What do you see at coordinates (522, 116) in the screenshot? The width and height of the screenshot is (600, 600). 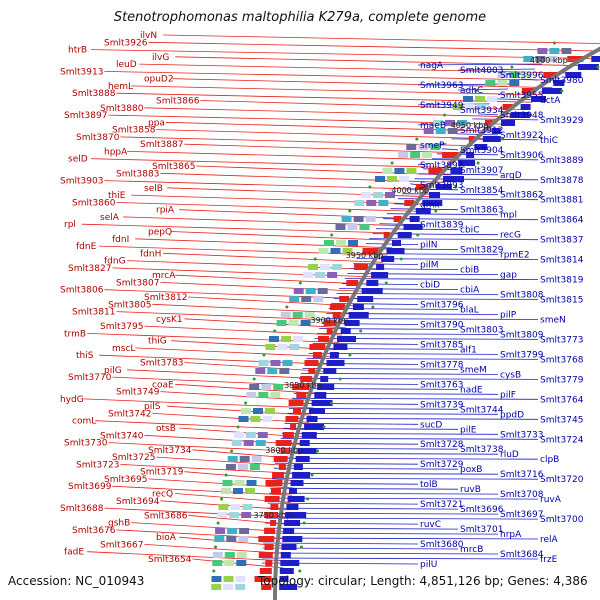 I see `reverse-gene-label: Smlt3948` at bounding box center [522, 116].